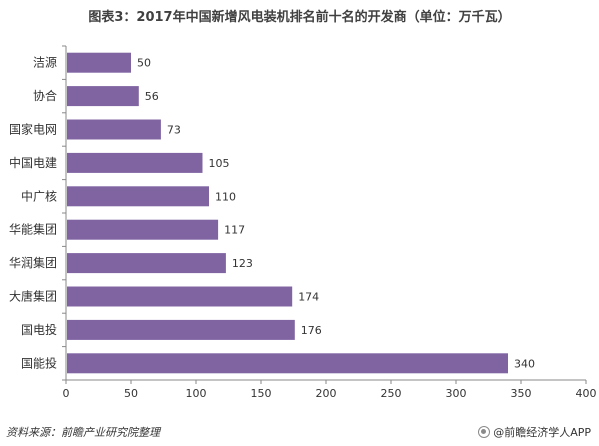  Describe the element at coordinates (234, 230) in the screenshot. I see `data-label: 117` at that location.